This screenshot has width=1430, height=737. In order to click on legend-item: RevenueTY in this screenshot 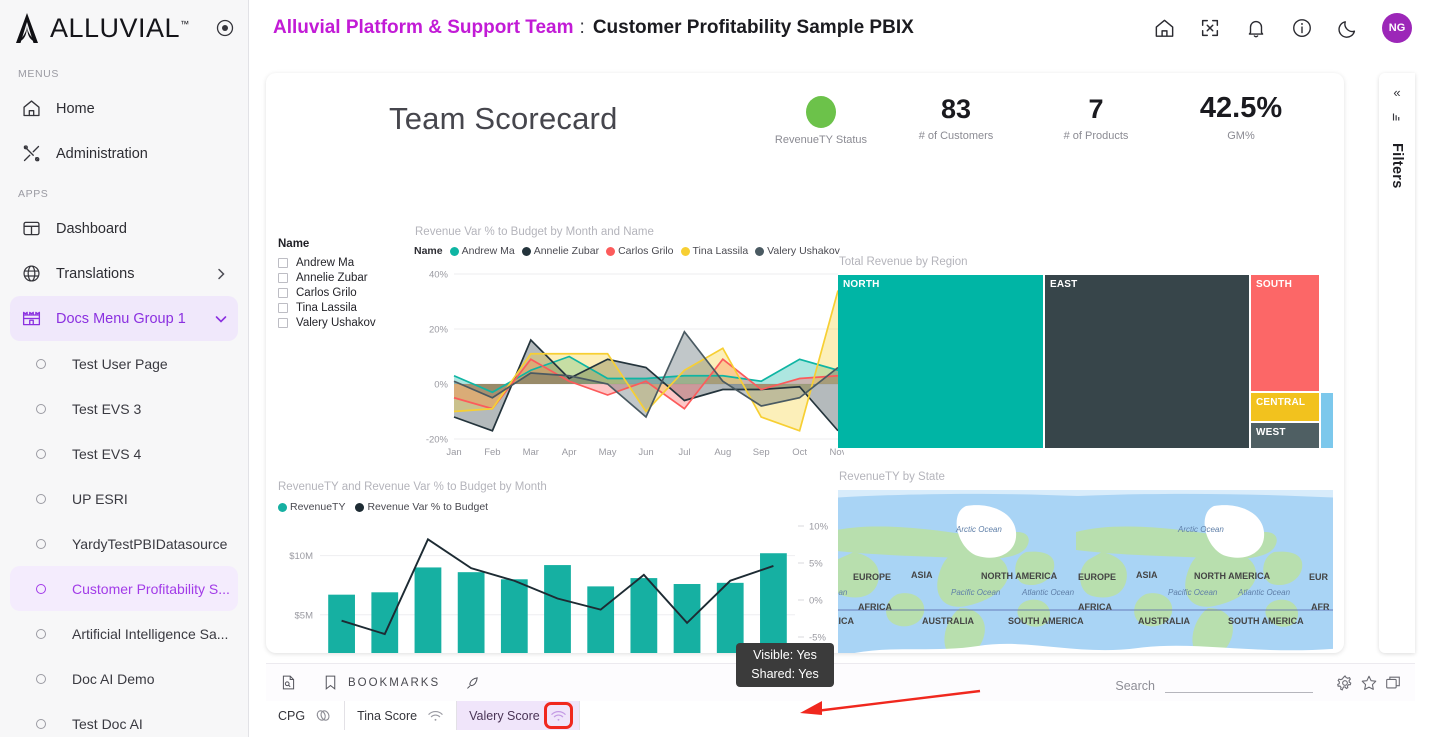, I will do `click(311, 507)`.